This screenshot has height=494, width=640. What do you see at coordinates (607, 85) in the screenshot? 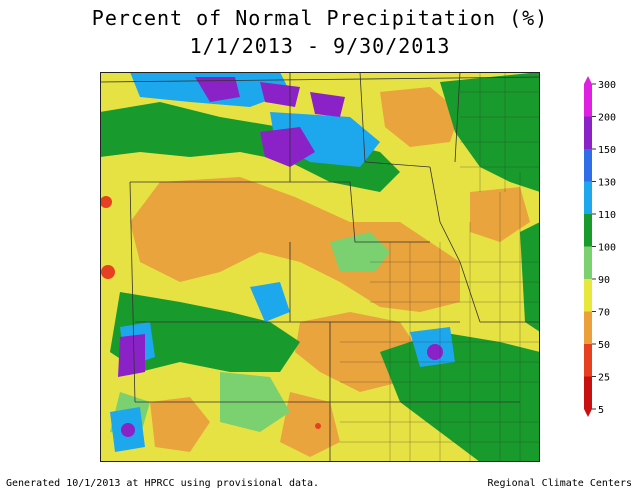
I see `legend-tick-label: 300` at bounding box center [607, 85].